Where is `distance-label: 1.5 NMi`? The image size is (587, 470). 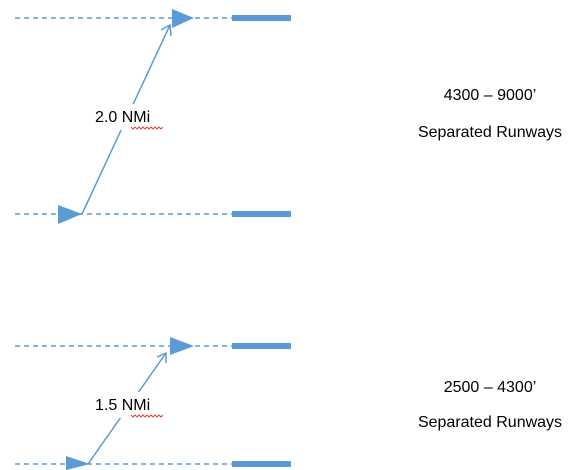 distance-label: 1.5 NMi is located at coordinates (122, 405).